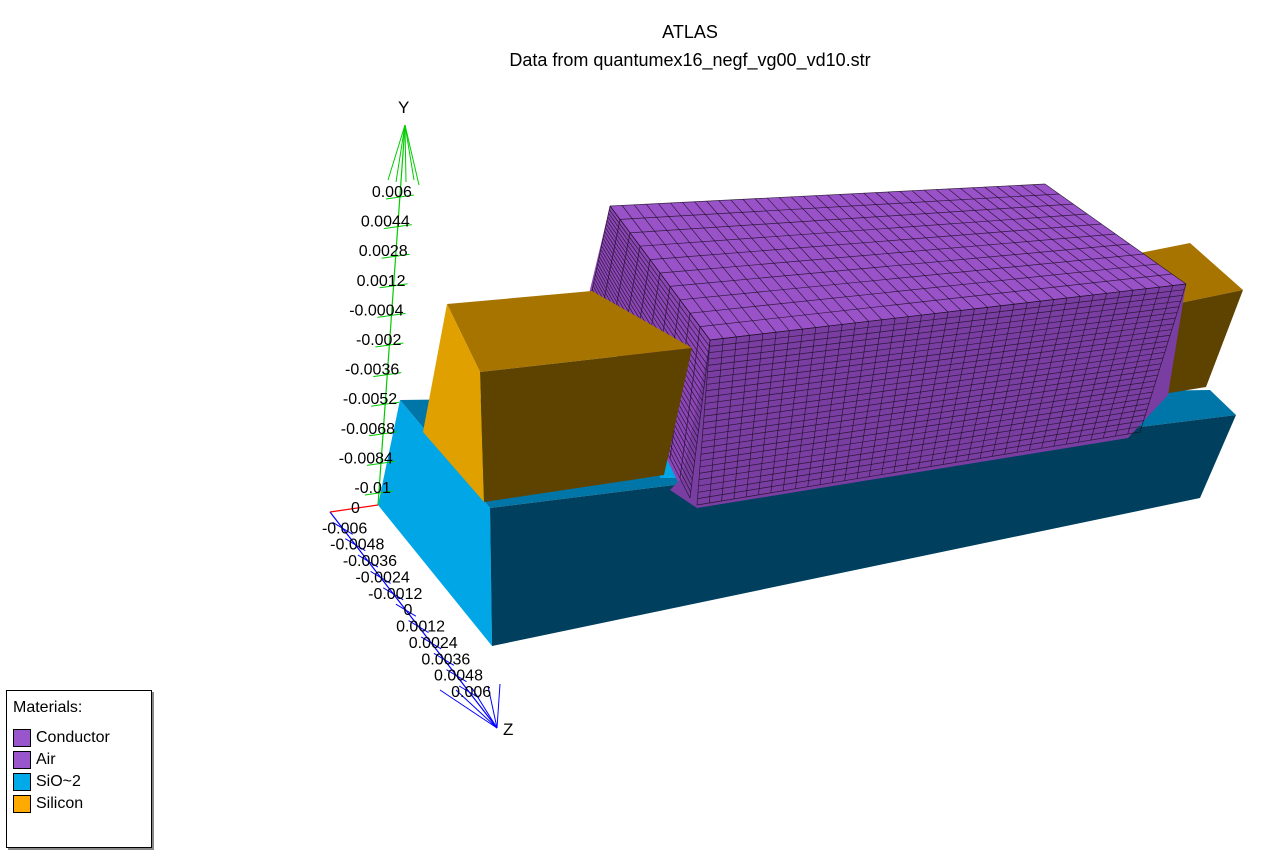 The width and height of the screenshot is (1269, 854). What do you see at coordinates (366, 458) in the screenshot?
I see `y-axis-tick-label: -0.0084` at bounding box center [366, 458].